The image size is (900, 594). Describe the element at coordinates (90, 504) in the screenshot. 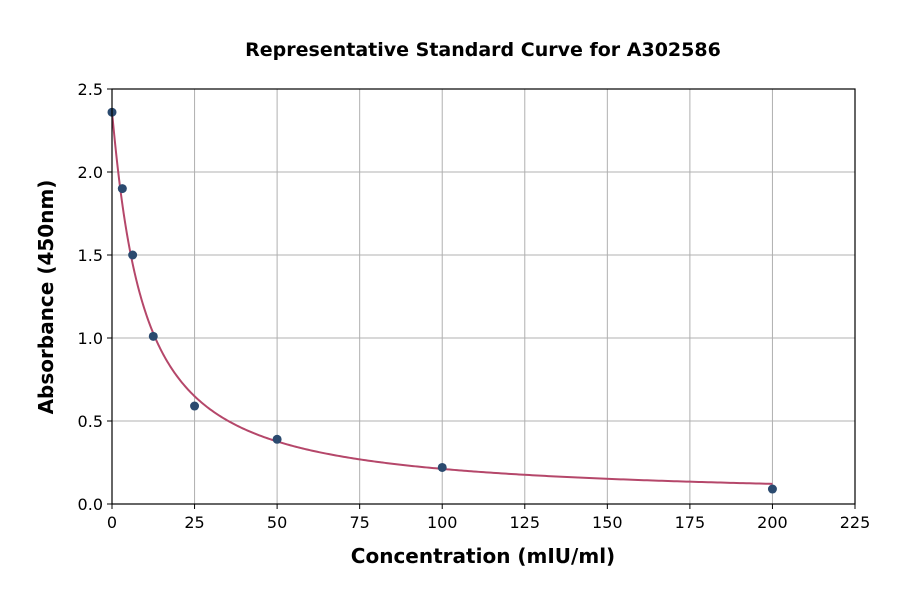

I see `y-tick-label: 0.0` at that location.